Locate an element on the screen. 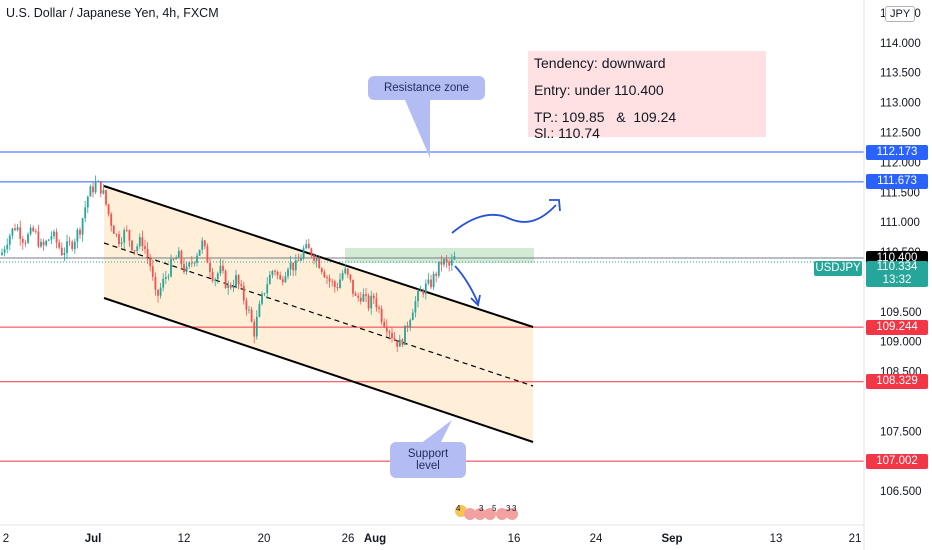 The image size is (932, 550). currency-badge: JPY is located at coordinates (900, 14).